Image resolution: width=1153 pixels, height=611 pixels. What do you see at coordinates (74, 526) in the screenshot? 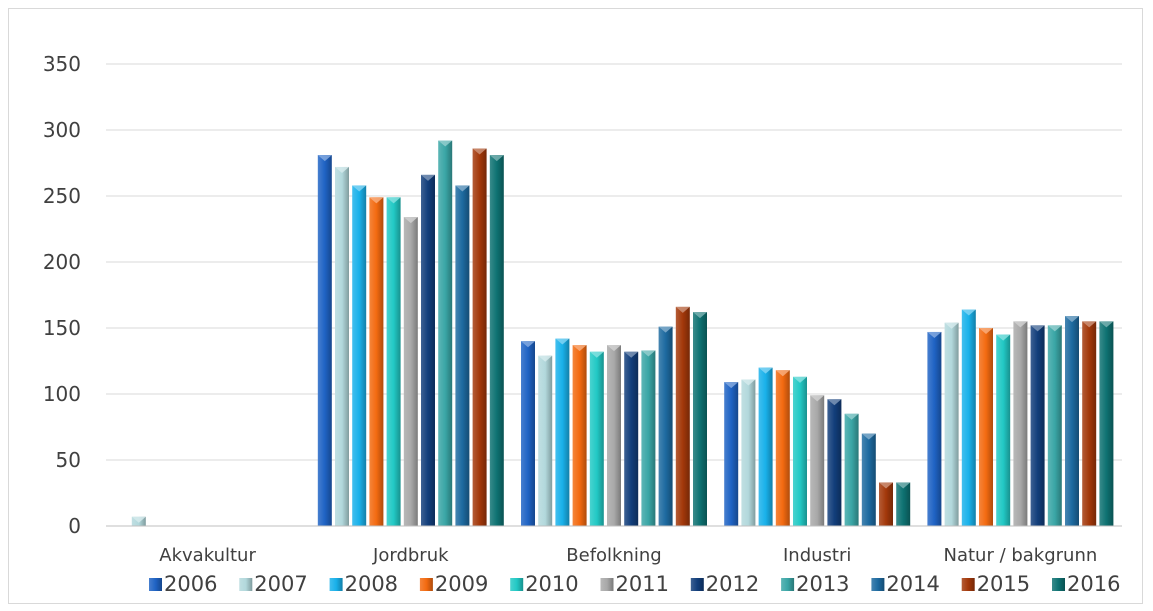
I see `y-tick-label: 0` at bounding box center [74, 526].